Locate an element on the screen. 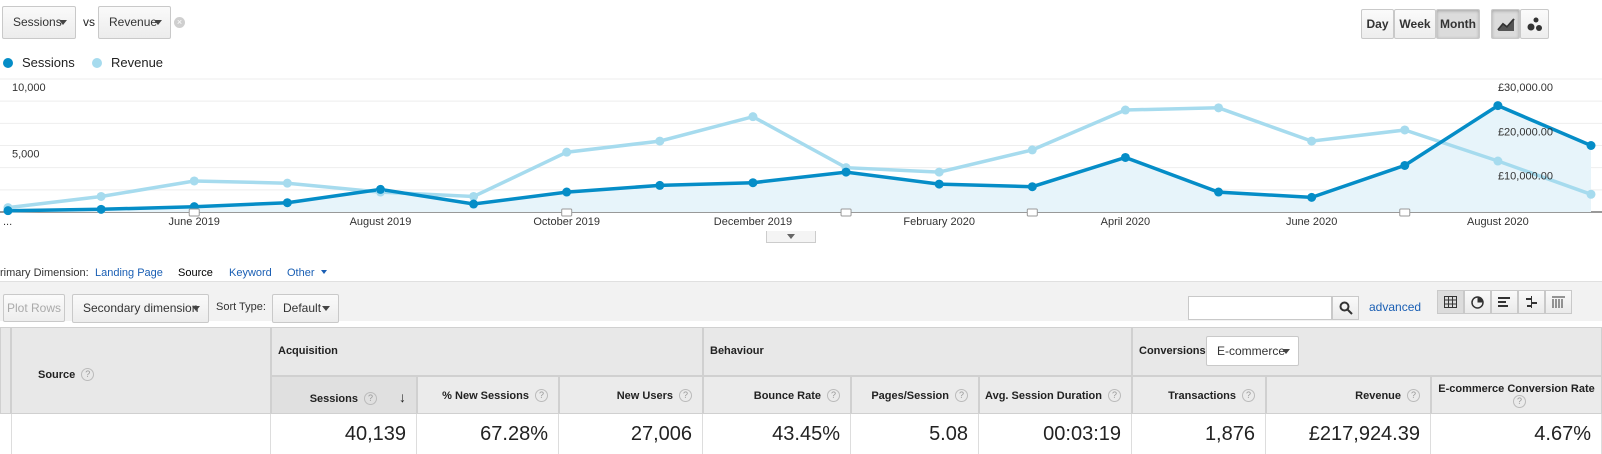  column-header-transactions: Transactions? is located at coordinates (1199, 395).